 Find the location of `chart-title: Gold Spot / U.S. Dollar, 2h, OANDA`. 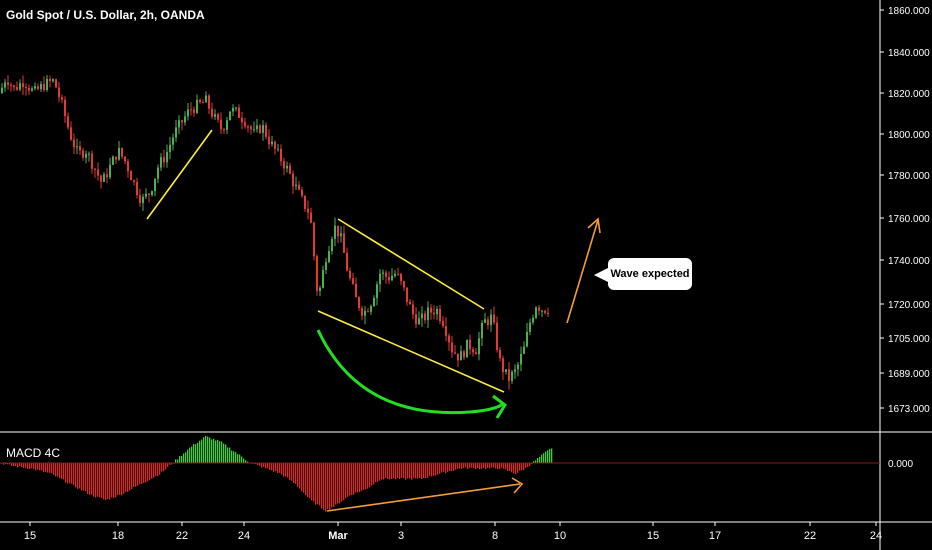

chart-title: Gold Spot / U.S. Dollar, 2h, OANDA is located at coordinates (105, 15).